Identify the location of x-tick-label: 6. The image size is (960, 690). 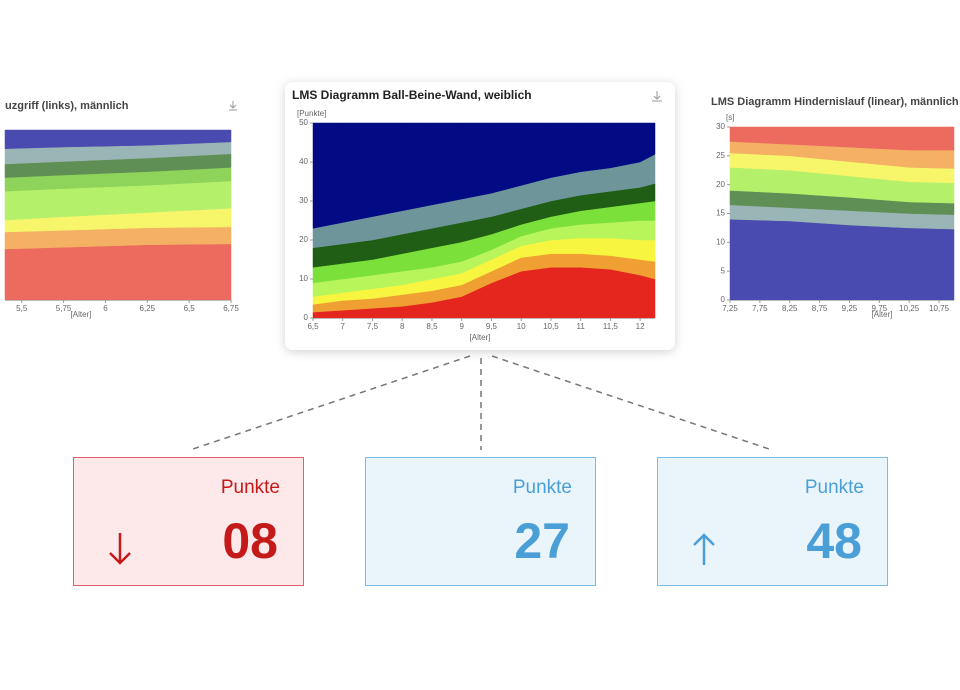
(105, 308).